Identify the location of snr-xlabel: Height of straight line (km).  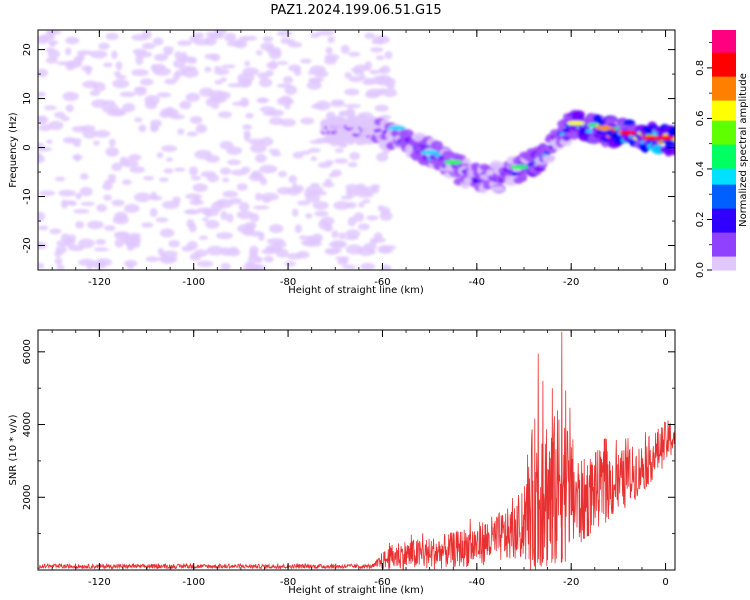
(356, 590).